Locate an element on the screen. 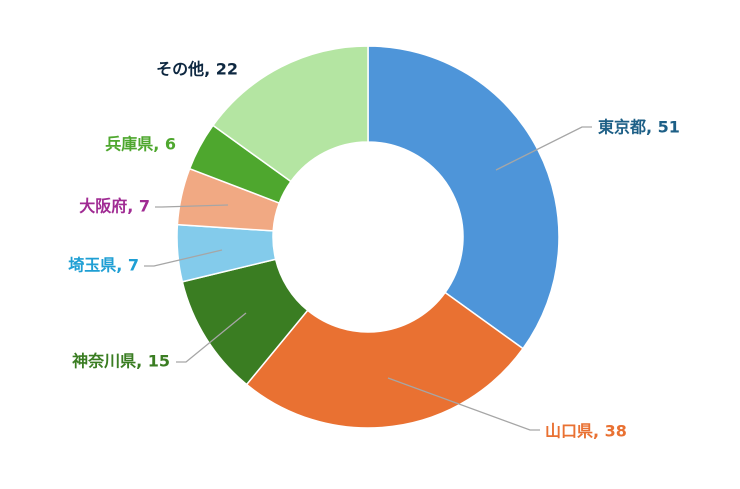  data-label: 兵庫県, 6 is located at coordinates (140, 144).